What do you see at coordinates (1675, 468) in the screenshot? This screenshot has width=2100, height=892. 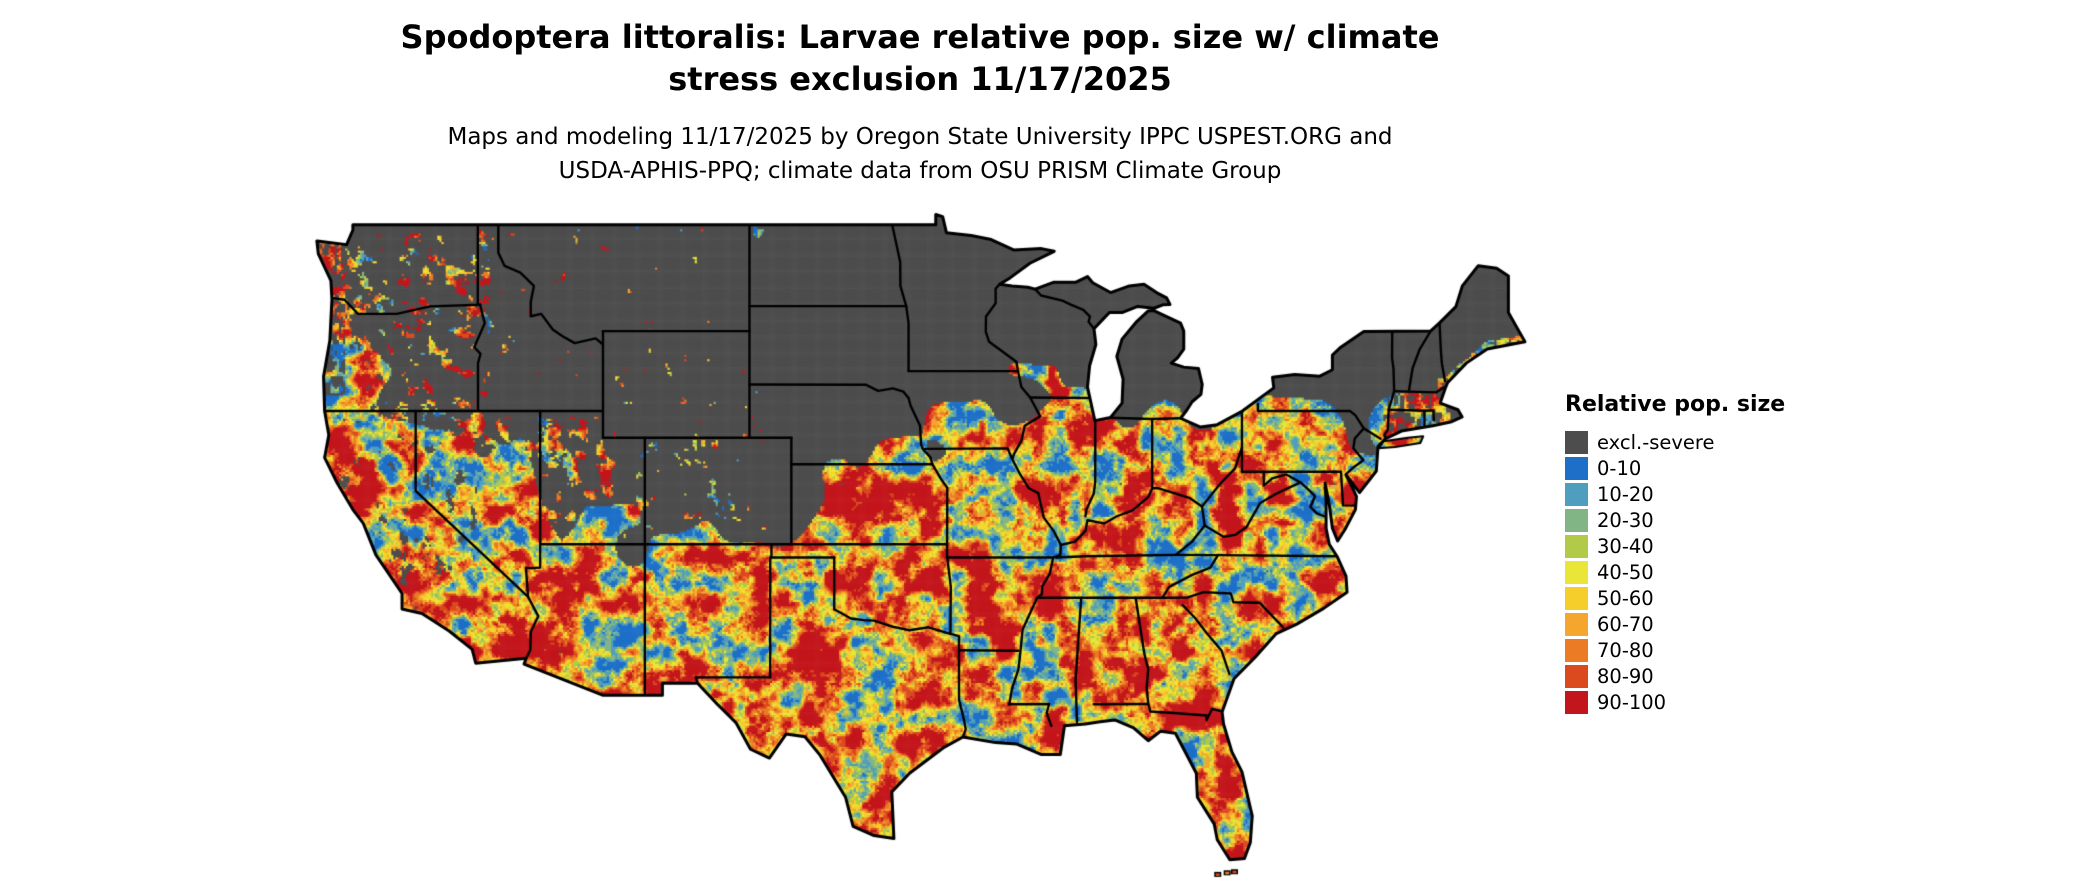 I see `legend-item: 0-10` at bounding box center [1675, 468].